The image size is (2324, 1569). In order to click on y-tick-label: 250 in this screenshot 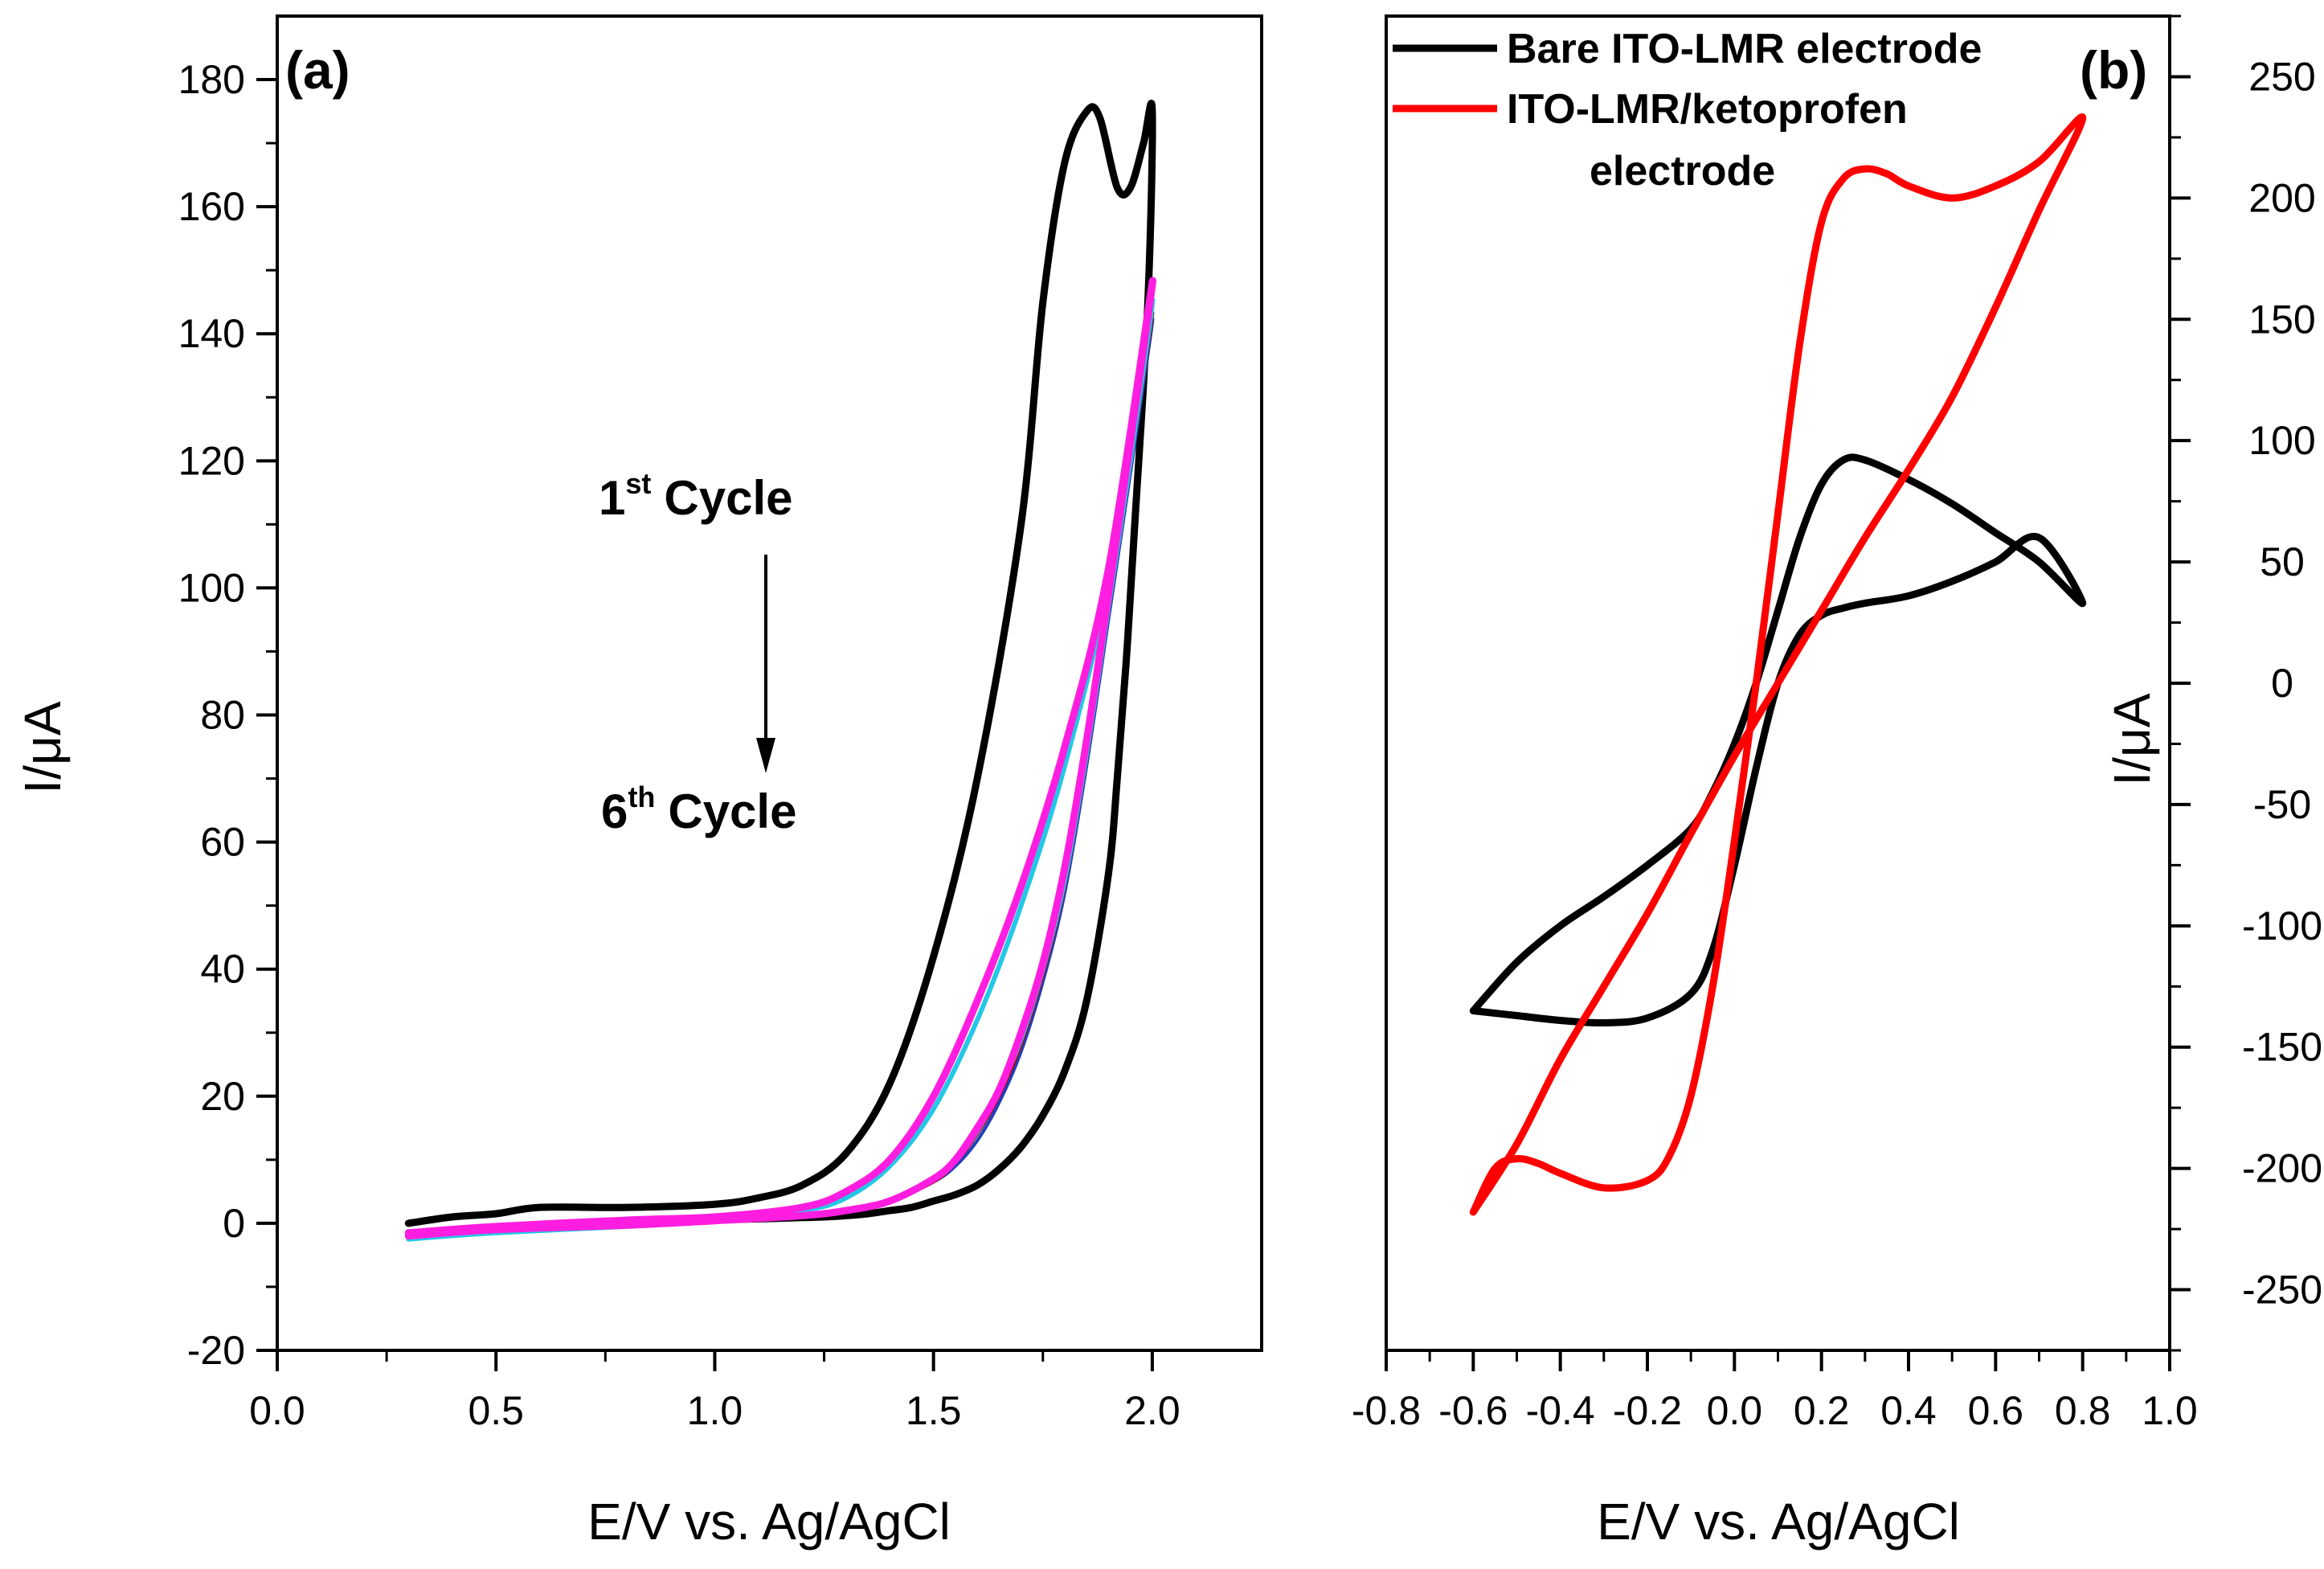, I will do `click(2281, 77)`.